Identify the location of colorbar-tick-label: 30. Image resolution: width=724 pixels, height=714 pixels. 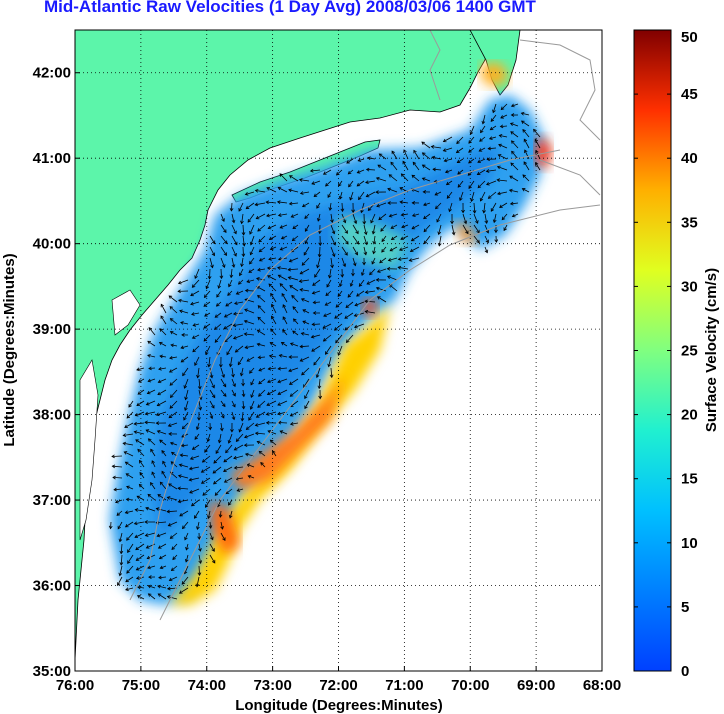
(689, 286).